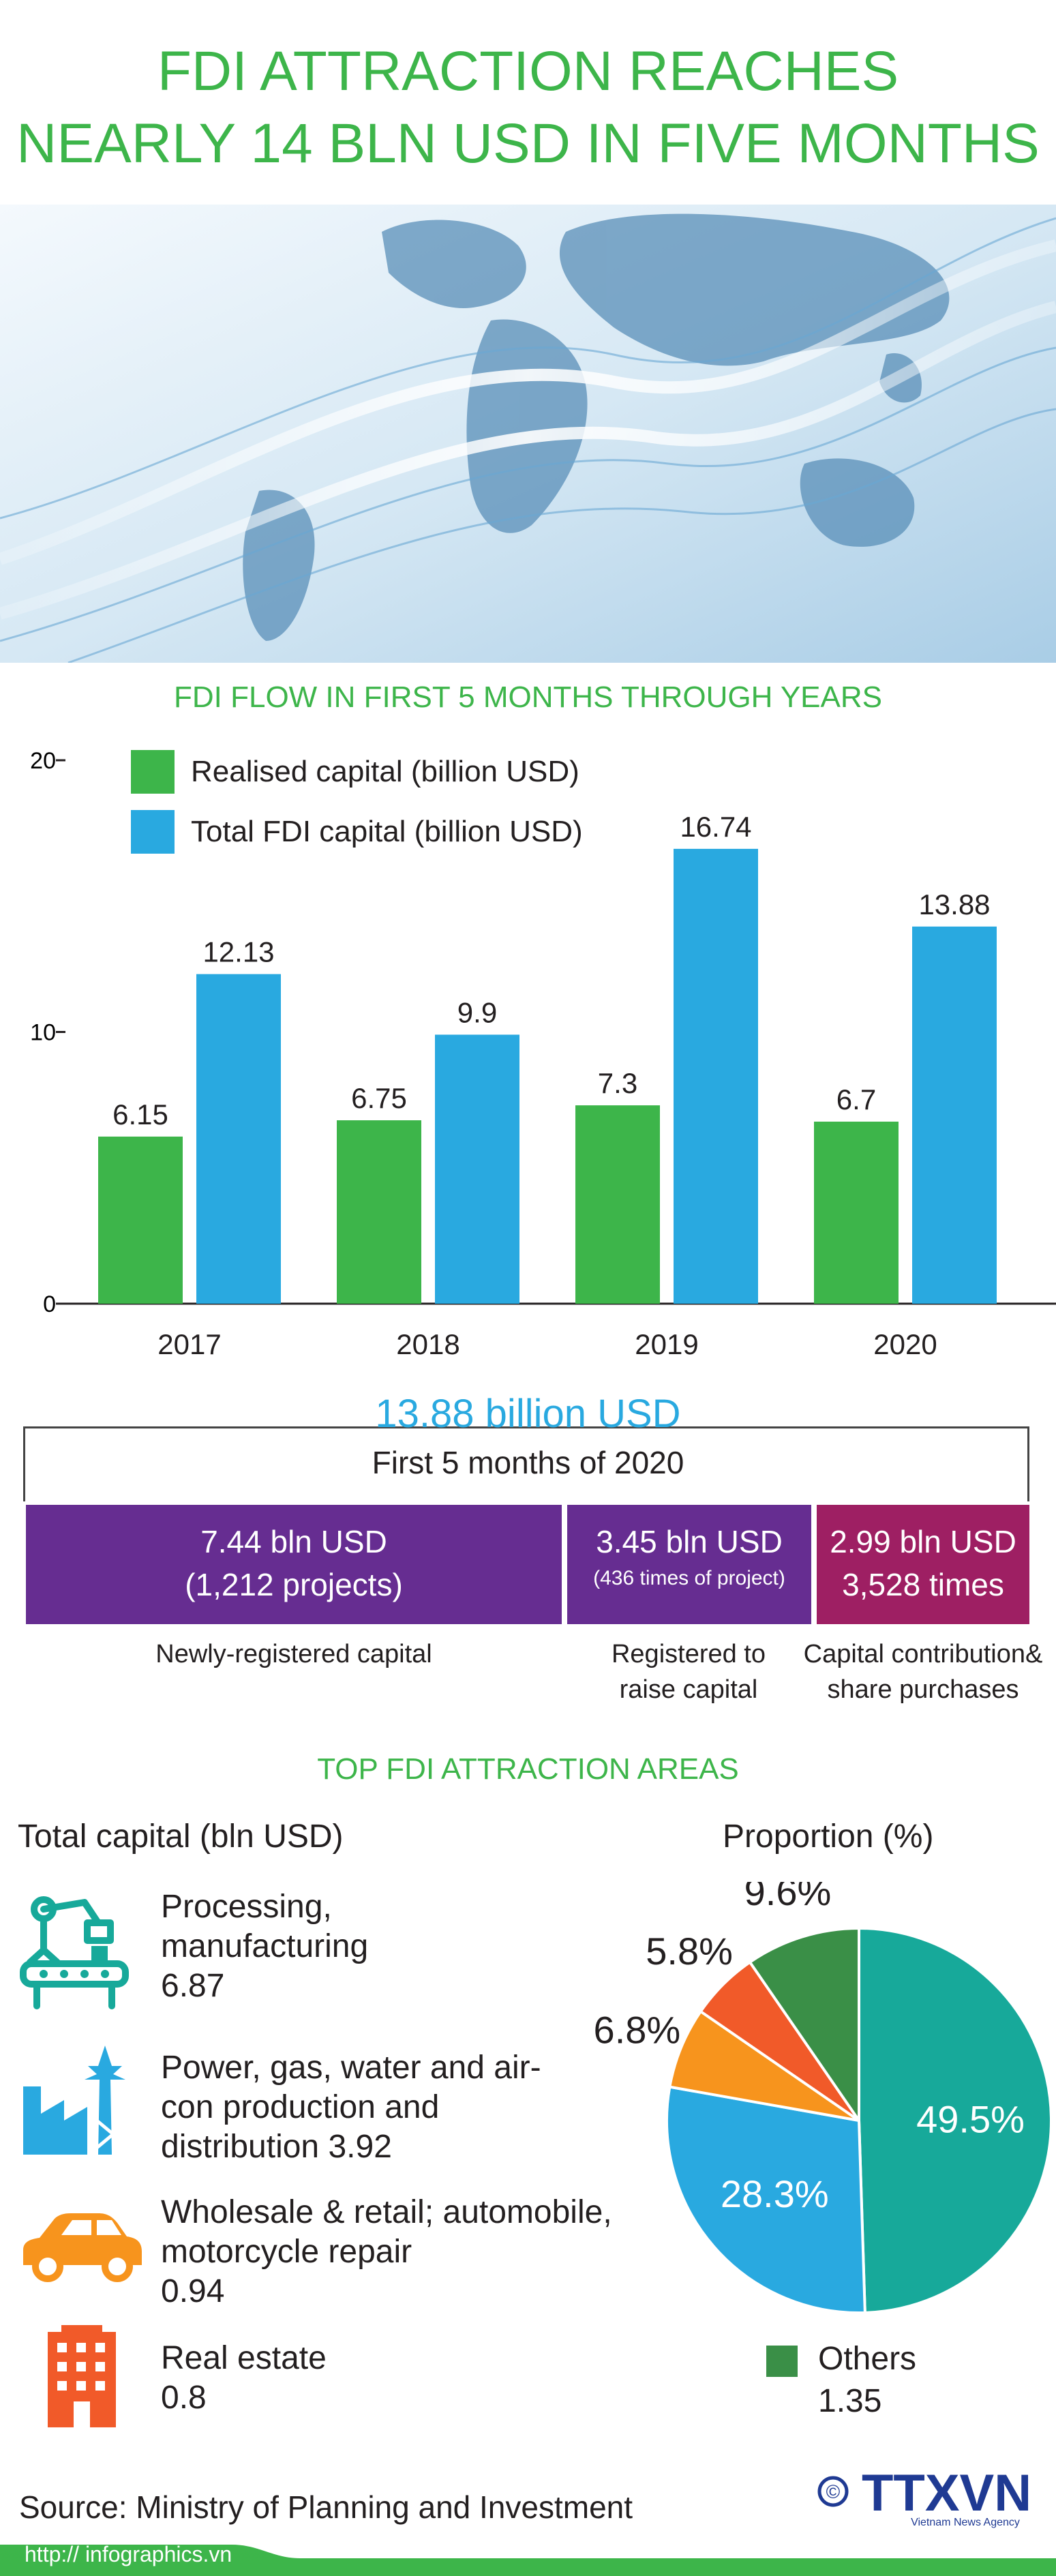 The image size is (1056, 2576). Describe the element at coordinates (128, 2554) in the screenshot. I see `footer-url-link: http:// infographics.vn` at that location.